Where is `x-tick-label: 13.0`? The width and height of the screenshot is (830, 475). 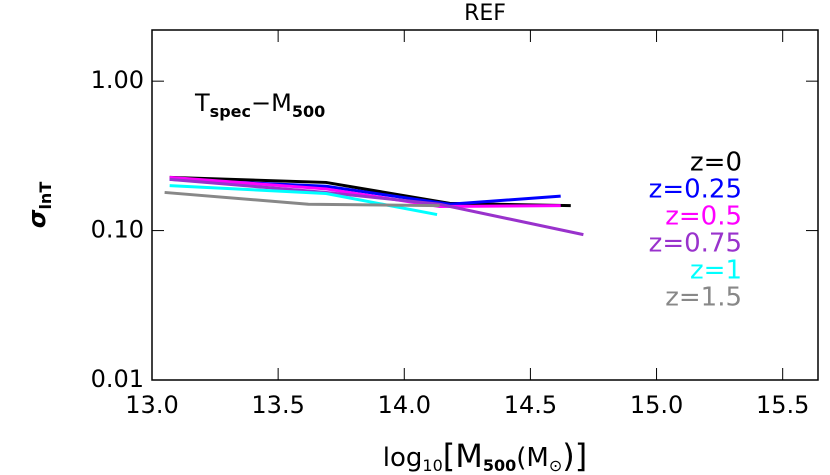 x-tick-label: 13.0 is located at coordinates (151, 405).